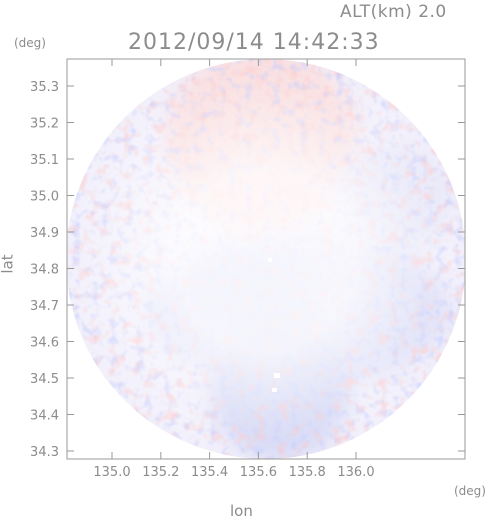 This screenshot has height=521, width=491. What do you see at coordinates (44, 416) in the screenshot?
I see `y-tick-label: 34.4` at bounding box center [44, 416].